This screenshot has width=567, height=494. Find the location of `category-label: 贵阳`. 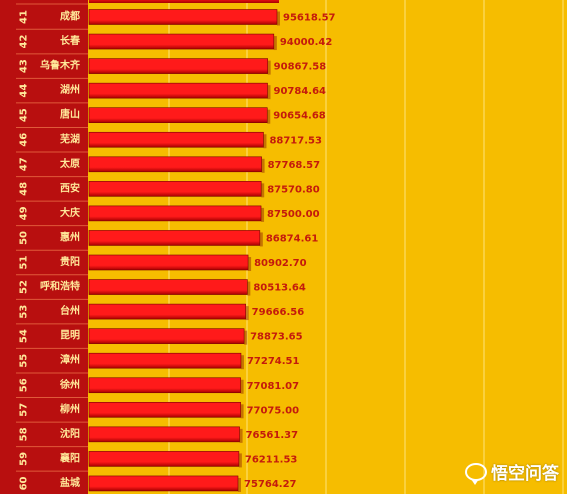

category-label: 贵阳 is located at coordinates (70, 261).